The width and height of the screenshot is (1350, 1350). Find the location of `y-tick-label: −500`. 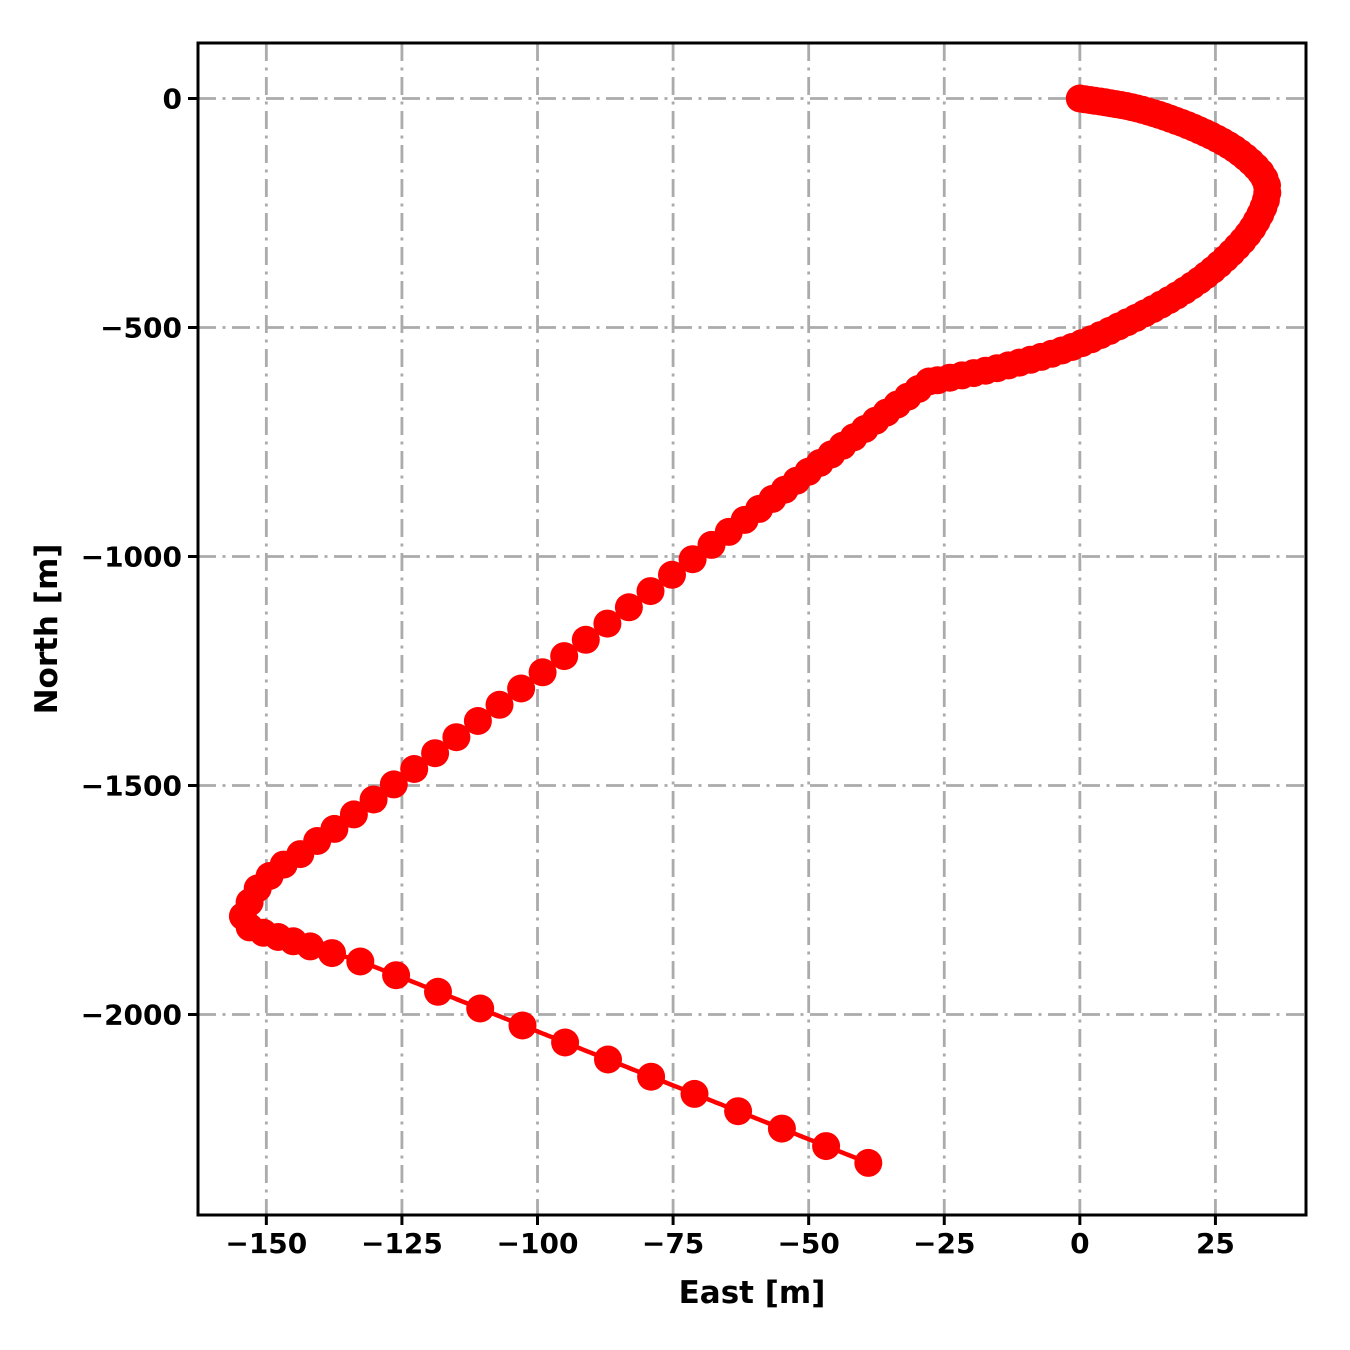

y-tick-label: −500 is located at coordinates (141, 328).